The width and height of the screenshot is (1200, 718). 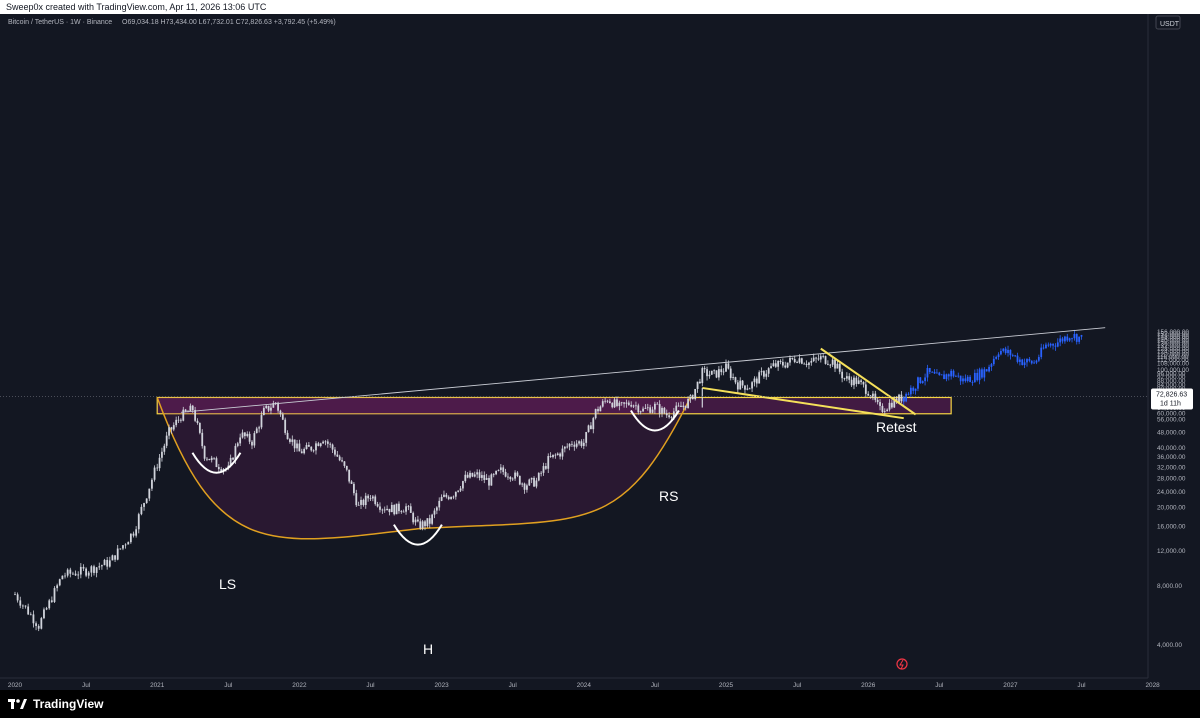 I want to click on y-tick-label: 100,000.00, so click(x=1173, y=370).